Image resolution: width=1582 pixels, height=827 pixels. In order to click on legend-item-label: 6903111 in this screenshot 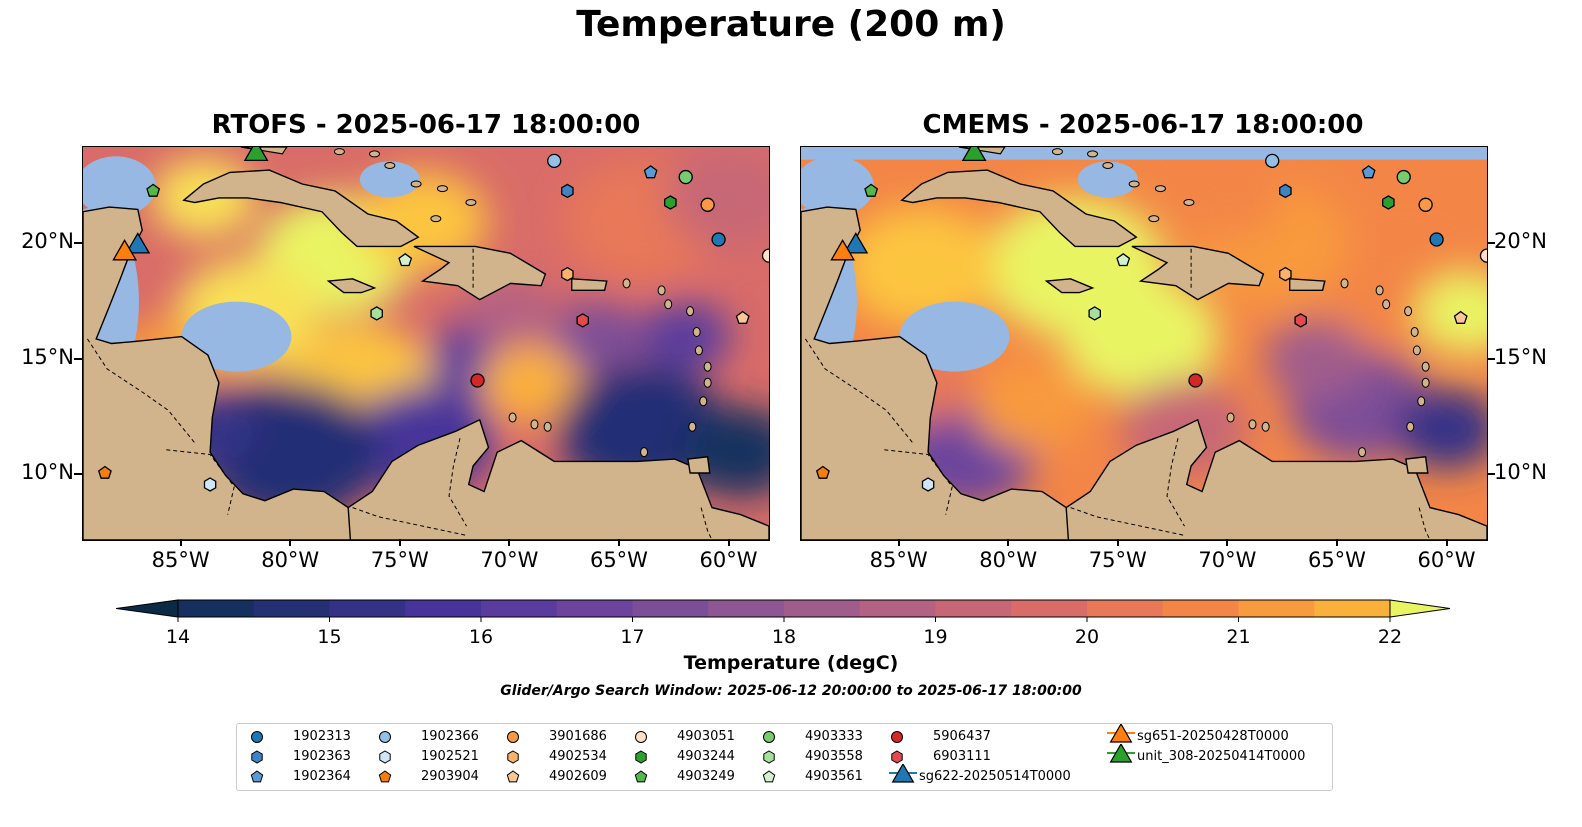, I will do `click(962, 756)`.